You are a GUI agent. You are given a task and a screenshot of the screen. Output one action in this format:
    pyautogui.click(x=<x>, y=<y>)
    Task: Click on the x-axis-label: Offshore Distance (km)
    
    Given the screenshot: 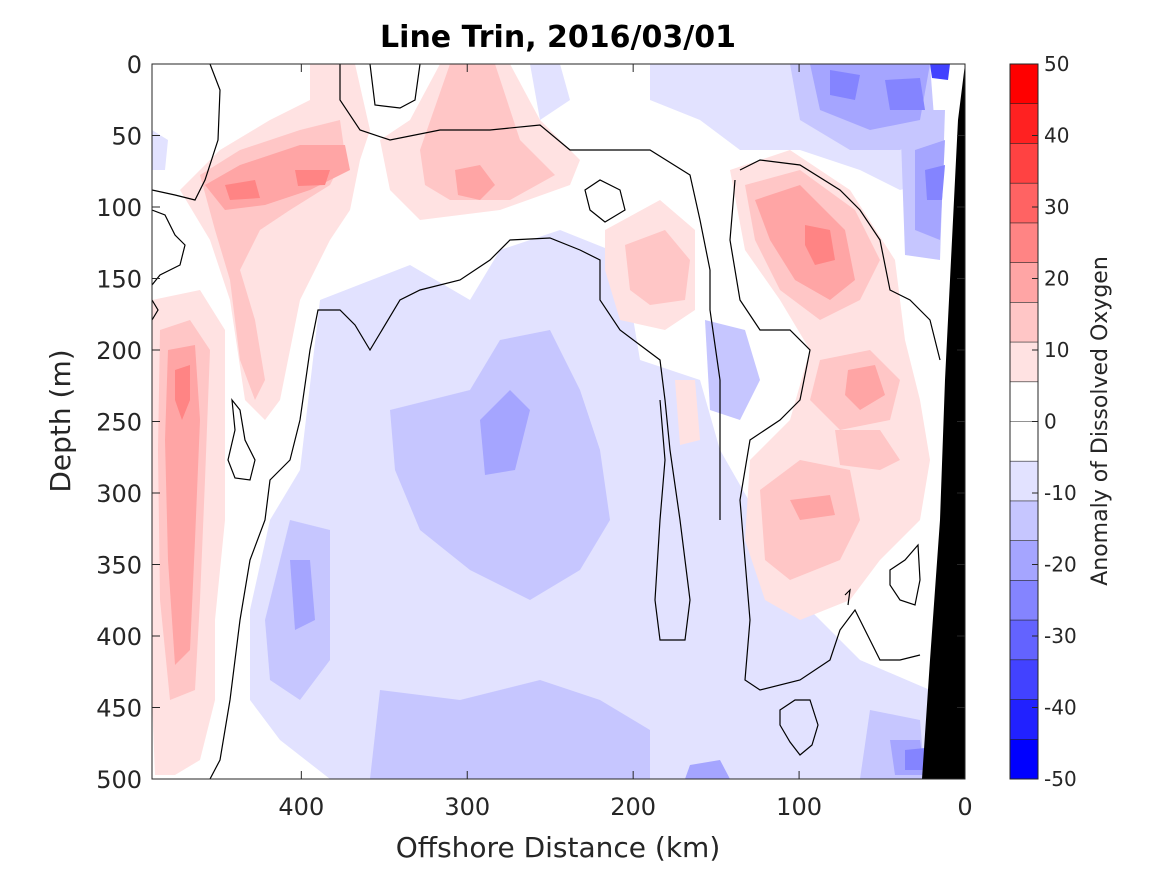 What is the action you would take?
    pyautogui.click(x=558, y=847)
    